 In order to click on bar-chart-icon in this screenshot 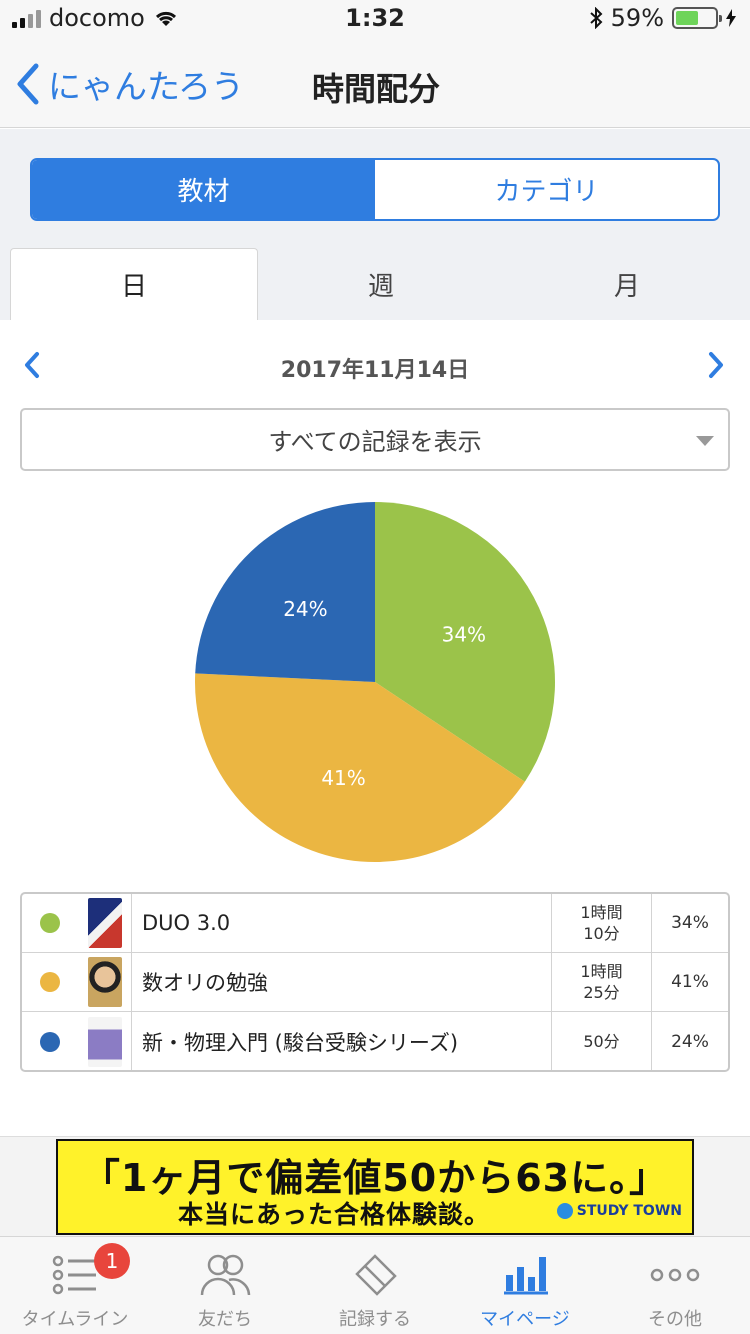, I will do `click(526, 1276)`.